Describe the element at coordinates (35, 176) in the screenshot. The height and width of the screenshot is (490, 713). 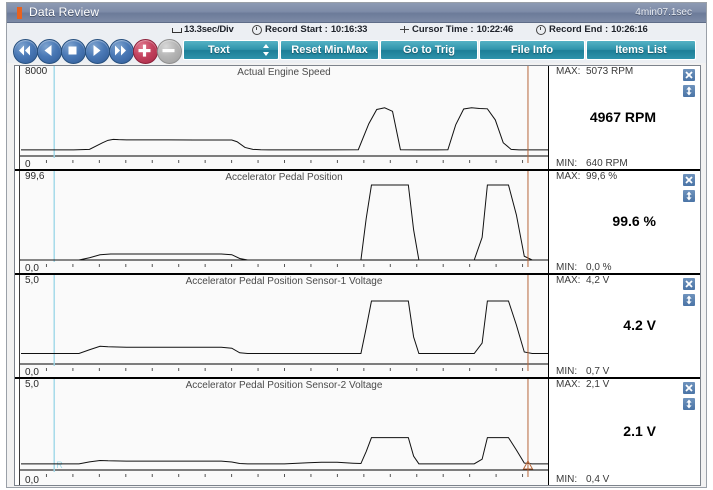
I see `y-axis-max-label: 99,6` at that location.